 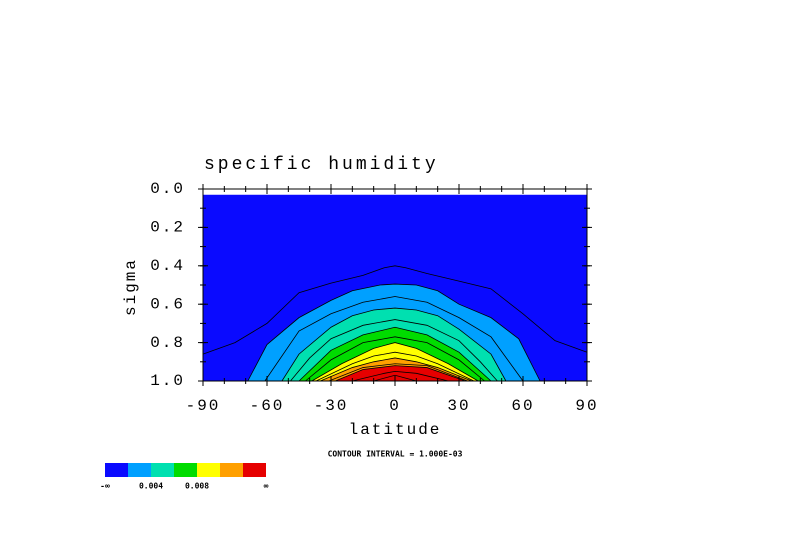 What do you see at coordinates (105, 486) in the screenshot?
I see `colorbar-label: -∞` at bounding box center [105, 486].